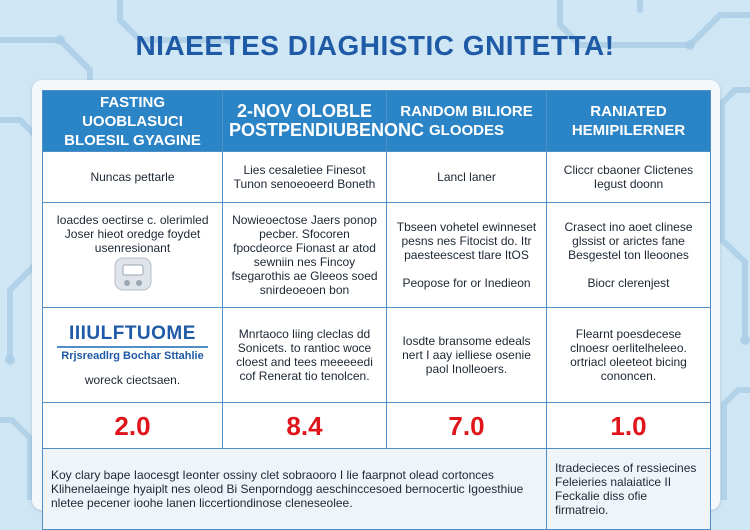 The width and height of the screenshot is (750, 530). Describe the element at coordinates (466, 425) in the screenshot. I see `value-cell: 7.0` at that location.